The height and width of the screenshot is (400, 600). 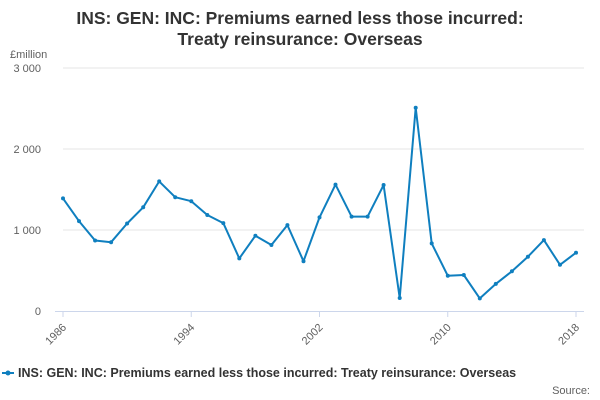 What do you see at coordinates (527, 256) in the screenshot?
I see `data-point-2015` at bounding box center [527, 256].